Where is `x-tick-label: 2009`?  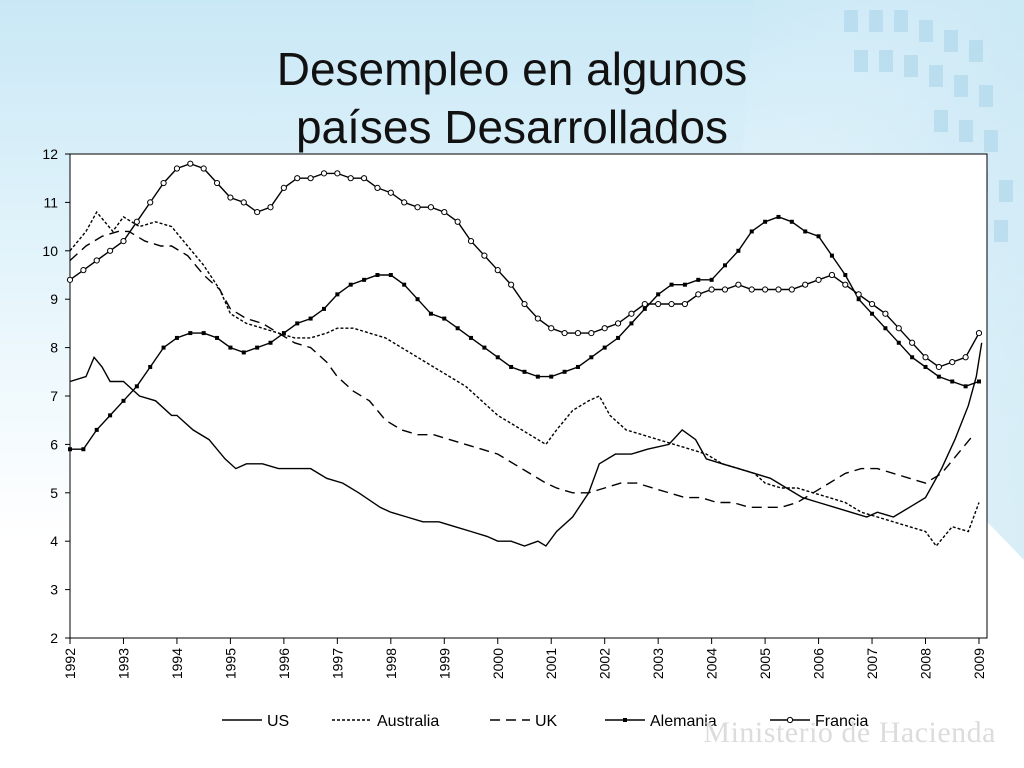 x-tick-label: 2009 is located at coordinates (979, 663).